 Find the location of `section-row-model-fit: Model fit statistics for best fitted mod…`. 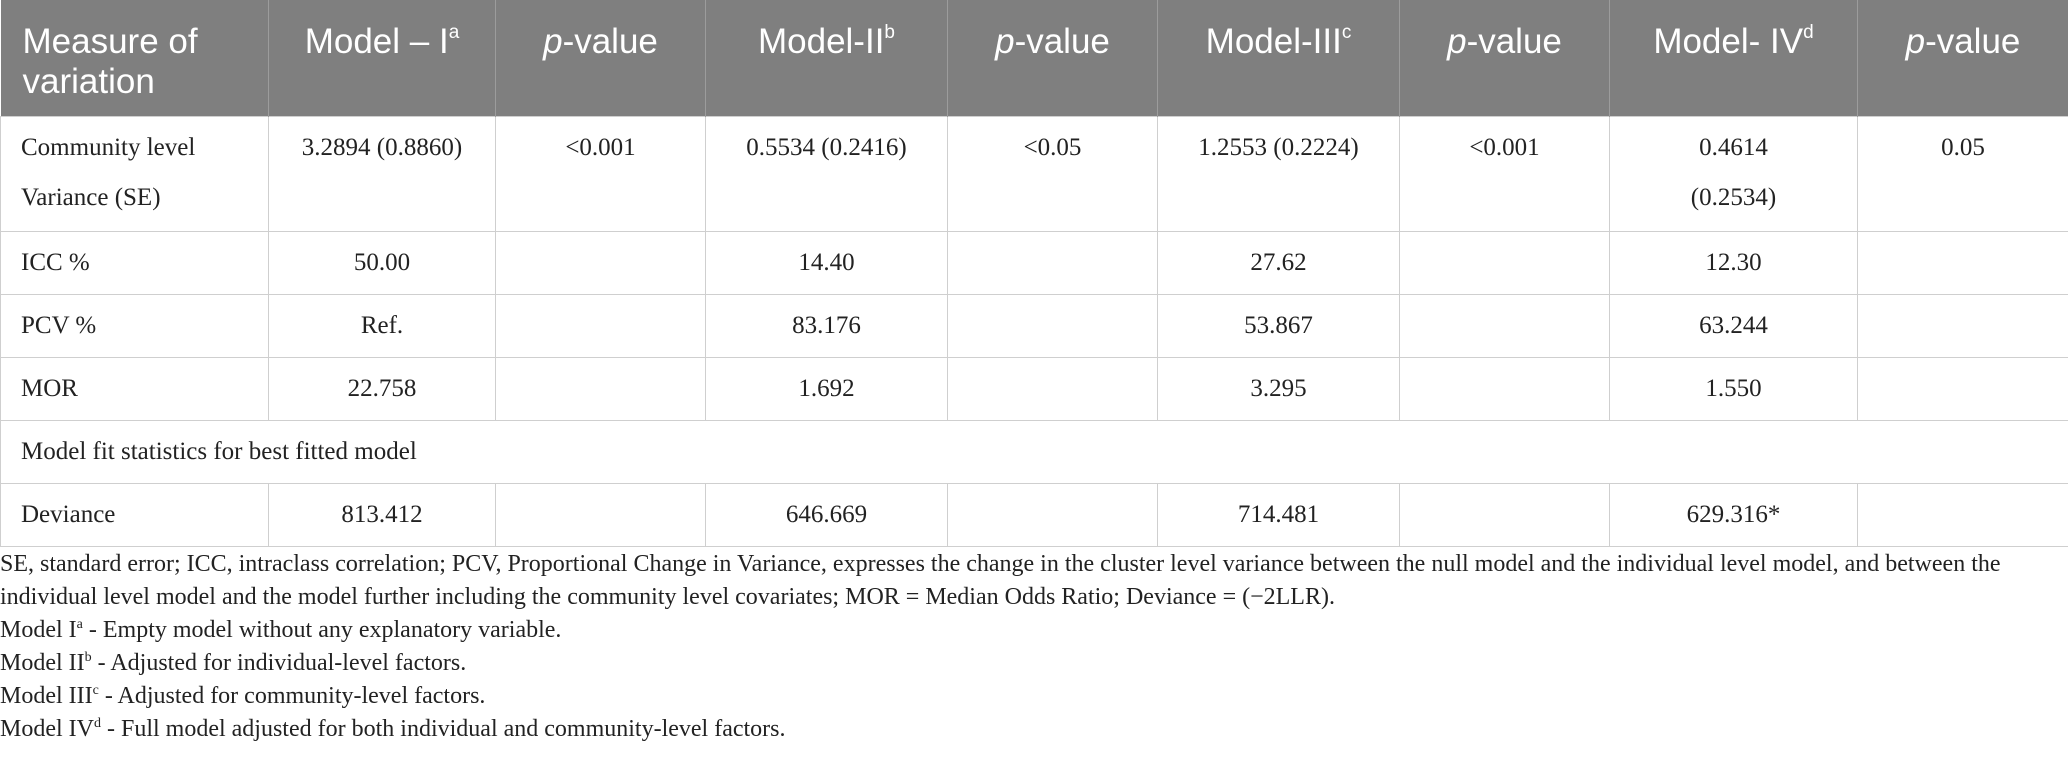

section-row-model-fit: Model fit statistics for best fitted mod… is located at coordinates (1034, 452).